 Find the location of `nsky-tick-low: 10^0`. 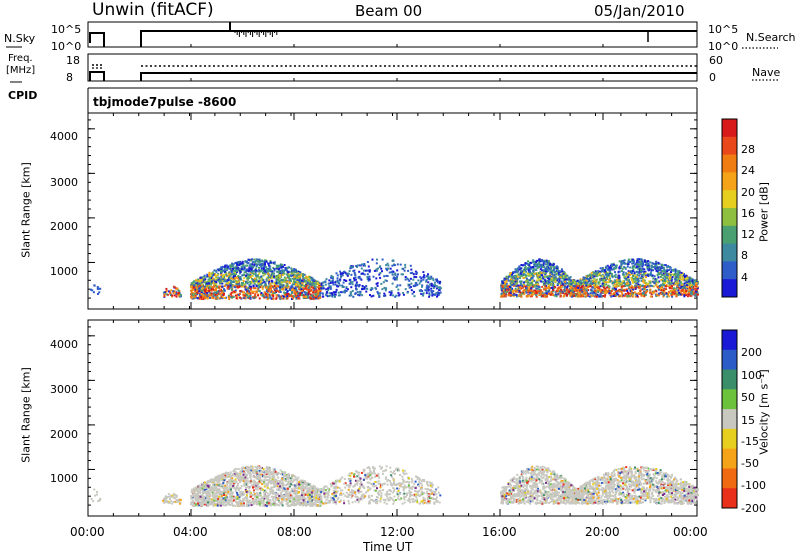

nsky-tick-low: 10^0 is located at coordinates (66, 46).